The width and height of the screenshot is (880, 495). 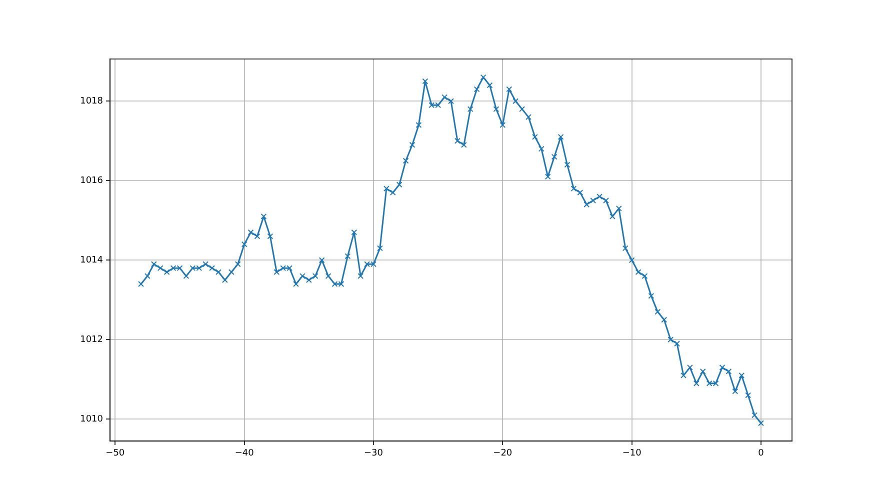 What do you see at coordinates (244, 453) in the screenshot?
I see `x-tick-label: −40` at bounding box center [244, 453].